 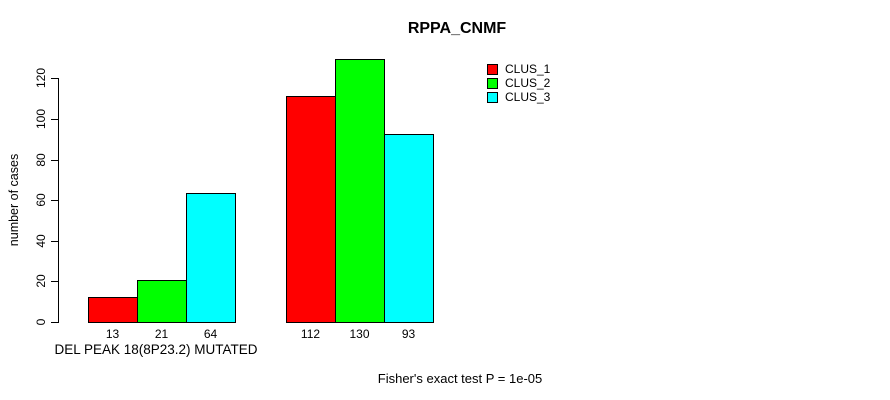 I want to click on bar-value-label: 130, so click(x=359, y=334).